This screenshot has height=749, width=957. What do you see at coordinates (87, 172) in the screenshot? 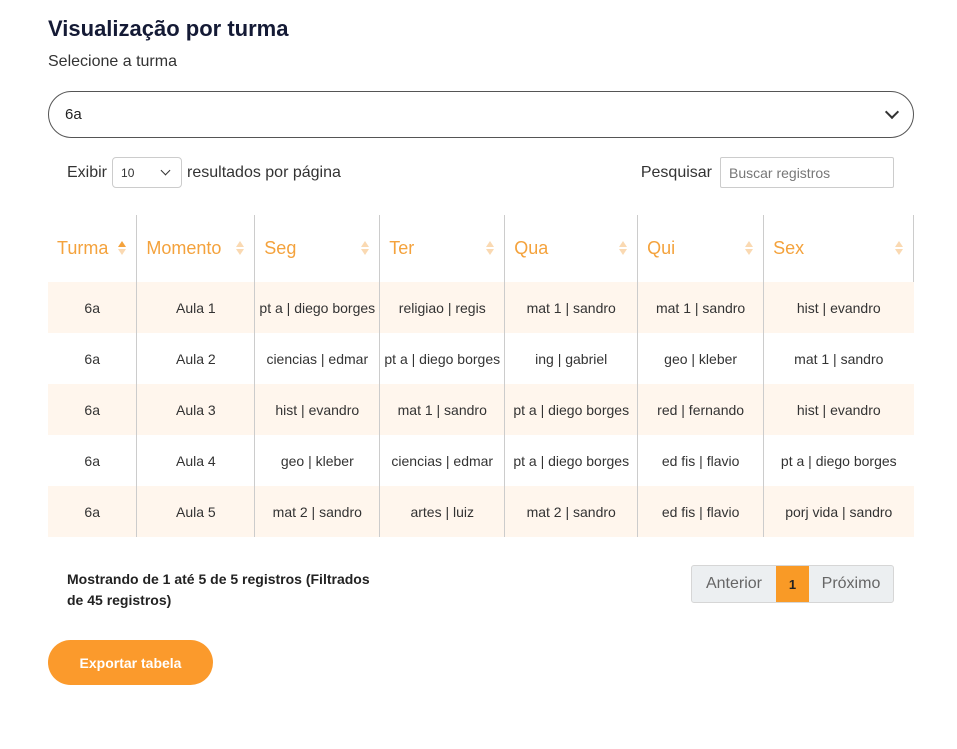
I see `show-label: Exibir` at bounding box center [87, 172].